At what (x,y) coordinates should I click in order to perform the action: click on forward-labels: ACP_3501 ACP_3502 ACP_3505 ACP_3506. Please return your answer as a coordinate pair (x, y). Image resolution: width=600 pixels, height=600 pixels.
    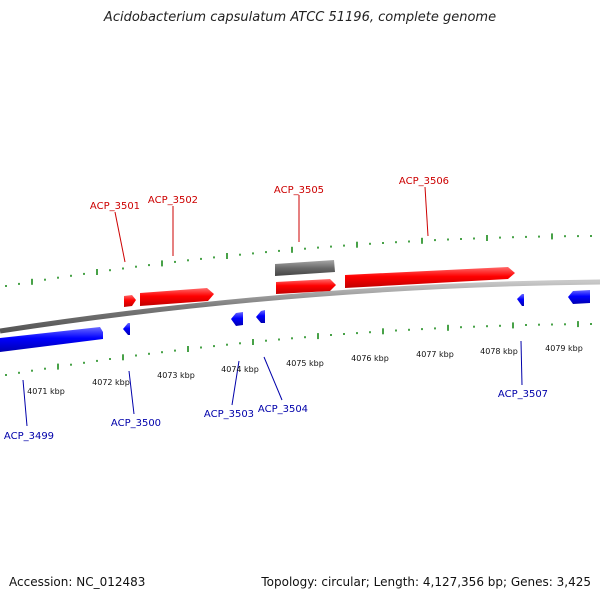
    Looking at the image, I should click on (269, 219).